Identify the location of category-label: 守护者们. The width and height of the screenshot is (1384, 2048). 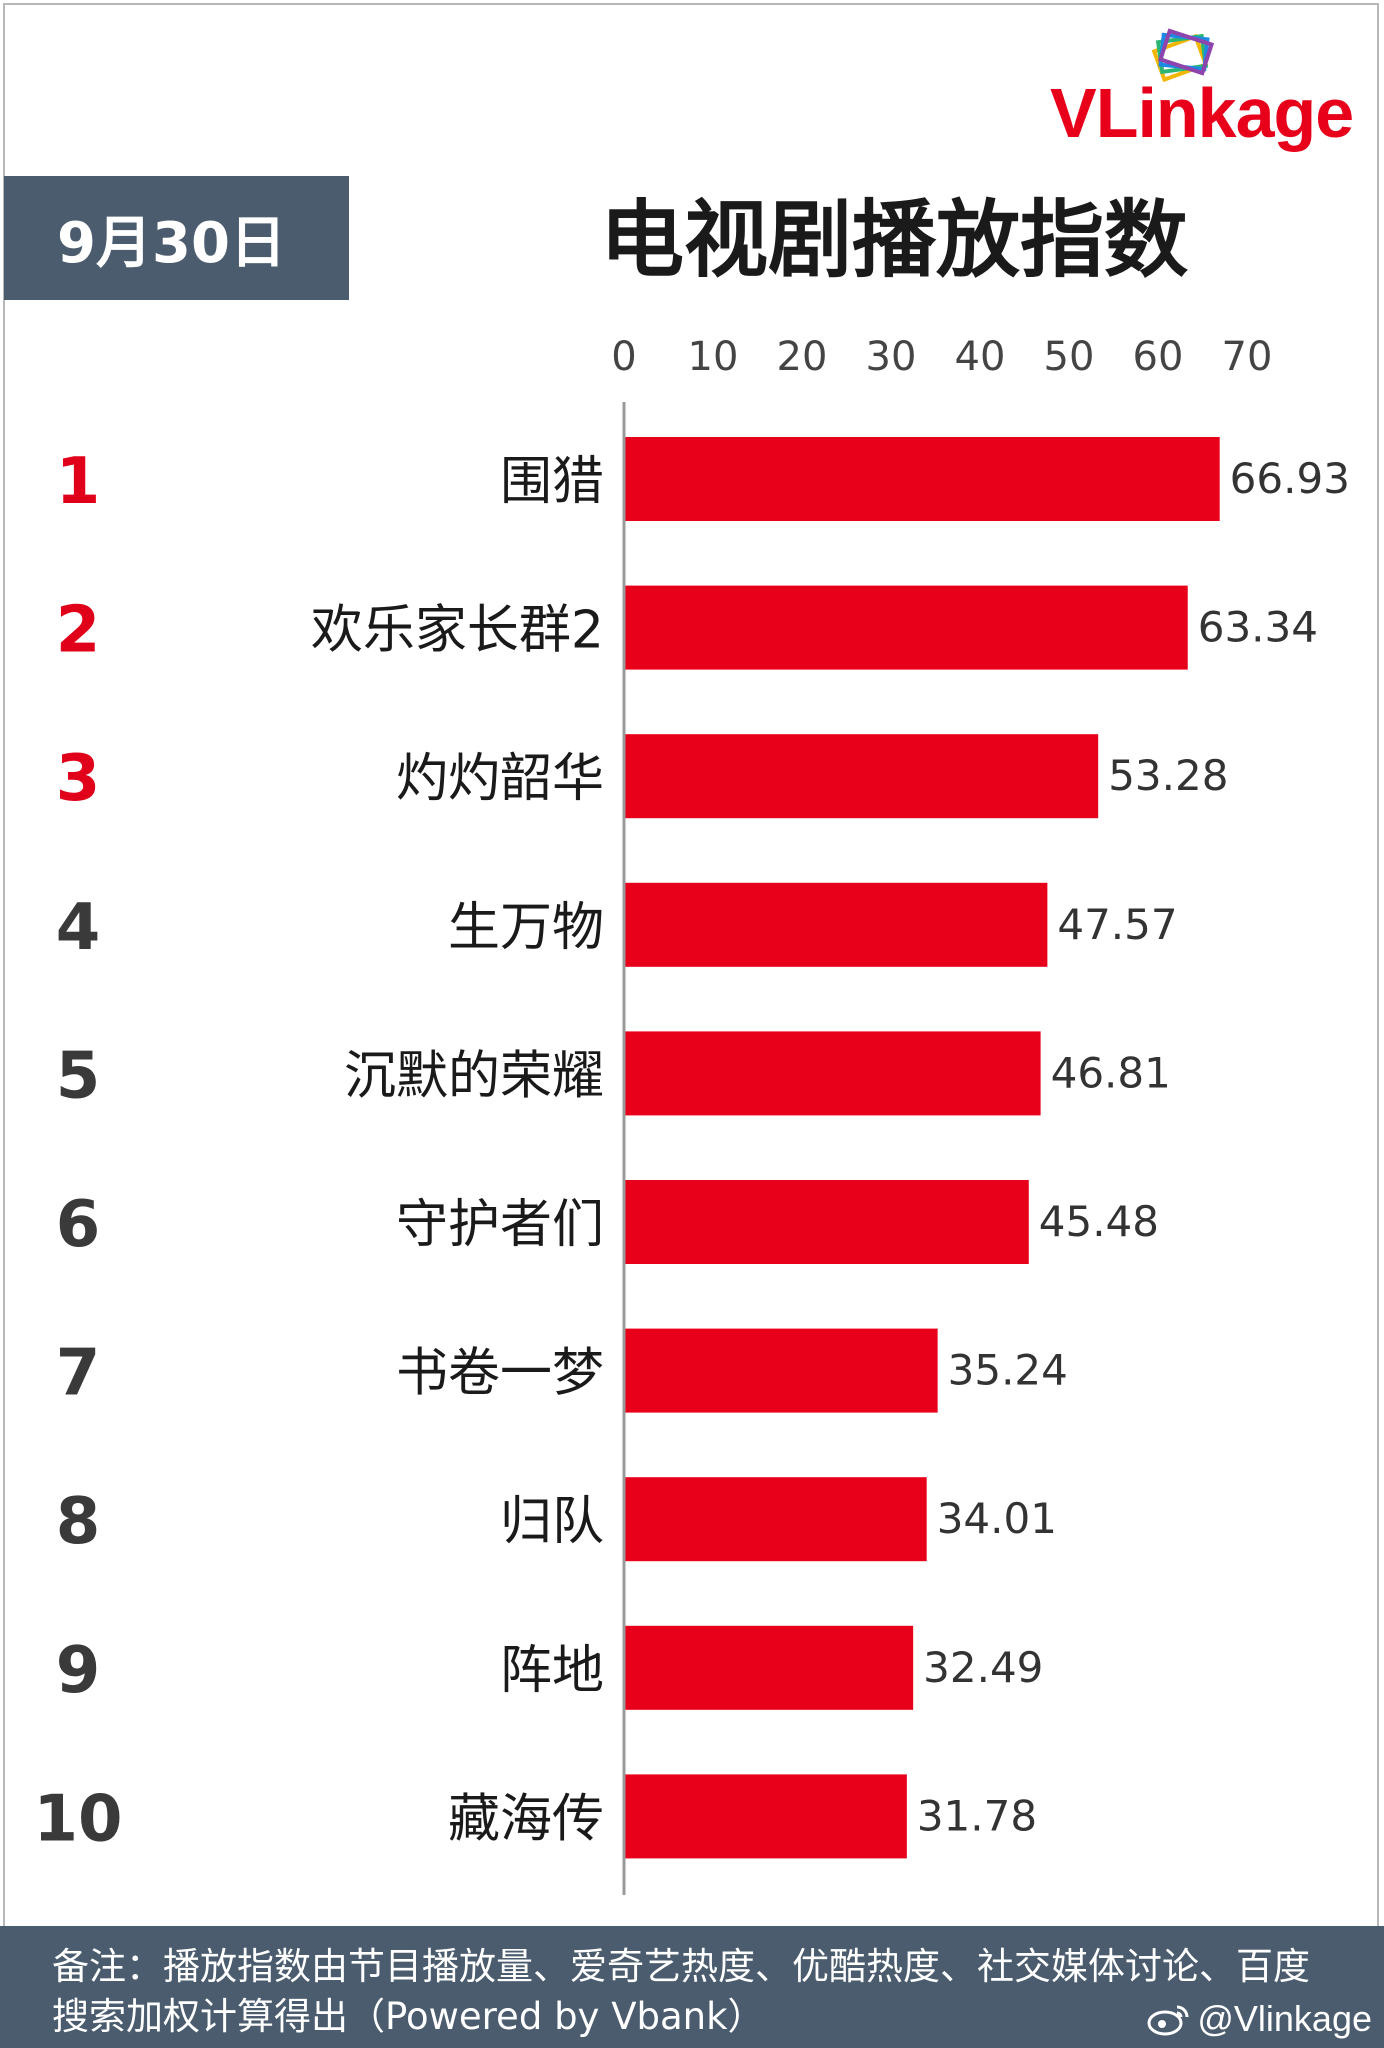
(500, 1225).